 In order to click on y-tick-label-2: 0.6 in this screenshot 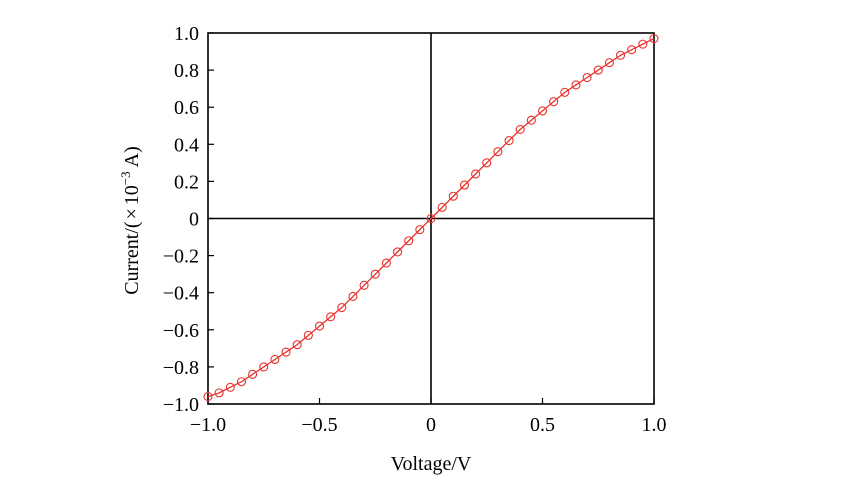, I will do `click(186, 108)`.